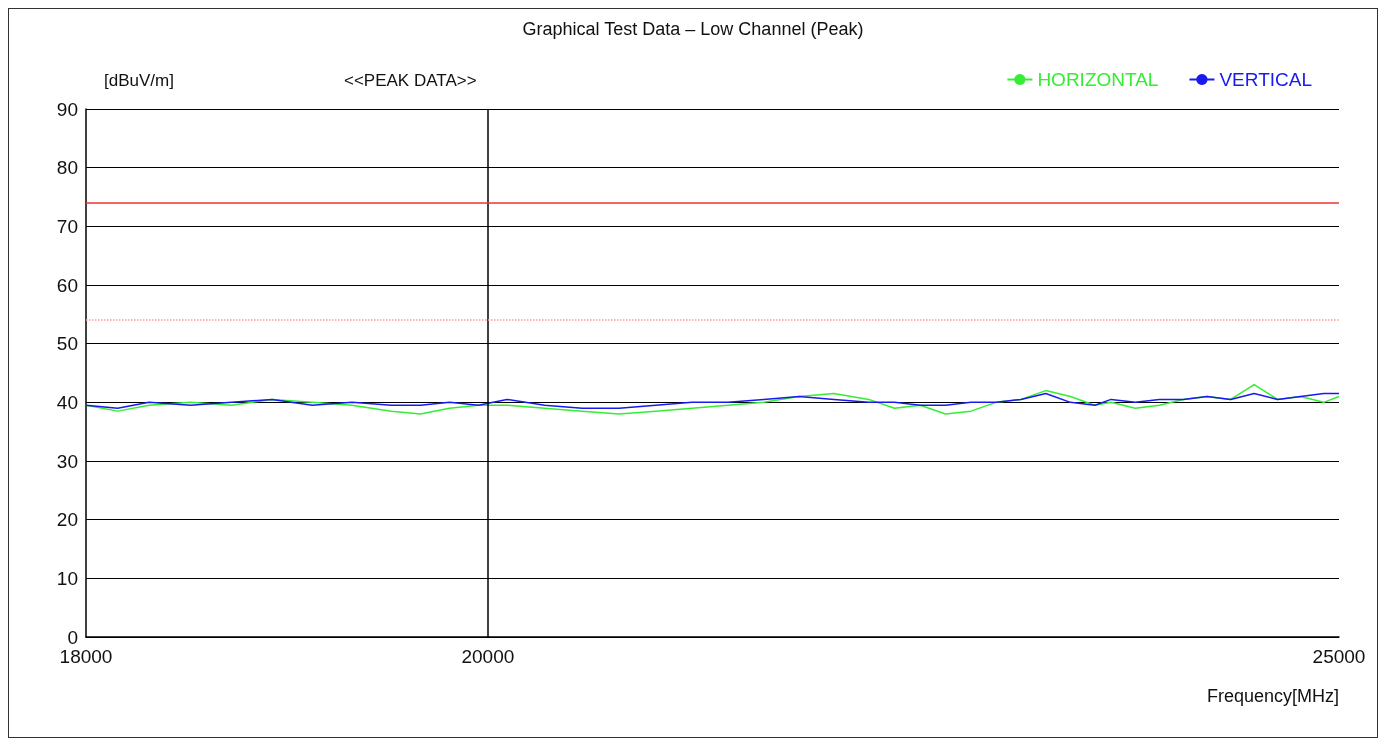 The image size is (1389, 749). Describe the element at coordinates (488, 656) in the screenshot. I see `x-tick-label: 20000` at that location.